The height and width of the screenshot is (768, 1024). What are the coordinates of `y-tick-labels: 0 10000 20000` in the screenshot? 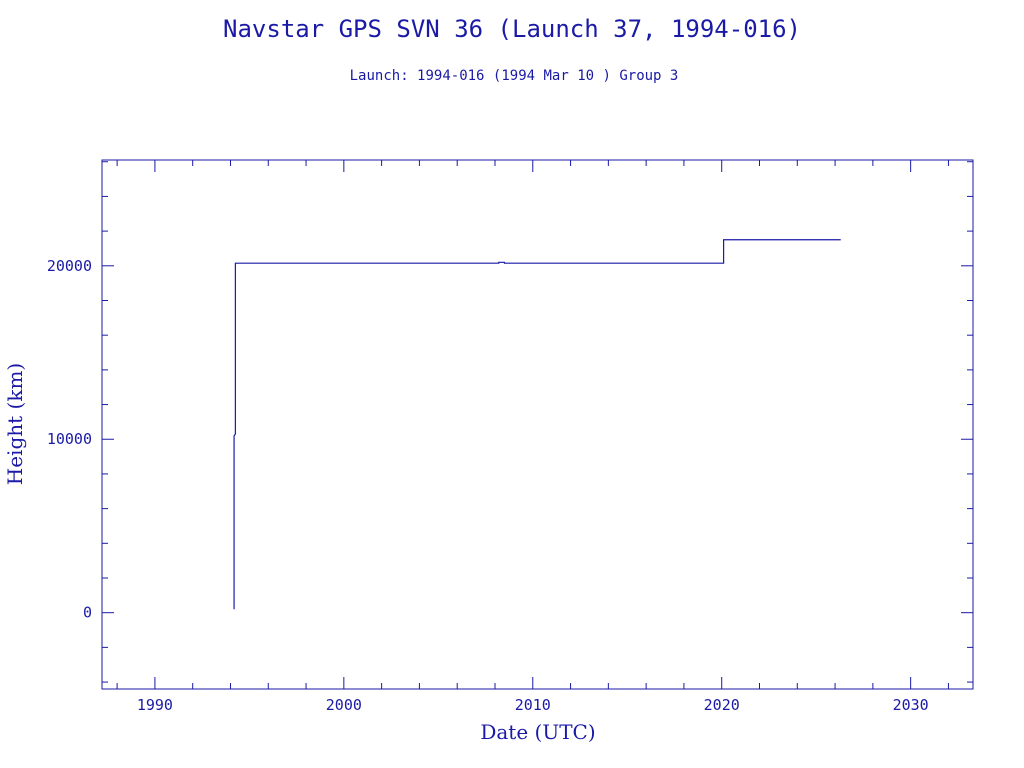 It's located at (69, 439).